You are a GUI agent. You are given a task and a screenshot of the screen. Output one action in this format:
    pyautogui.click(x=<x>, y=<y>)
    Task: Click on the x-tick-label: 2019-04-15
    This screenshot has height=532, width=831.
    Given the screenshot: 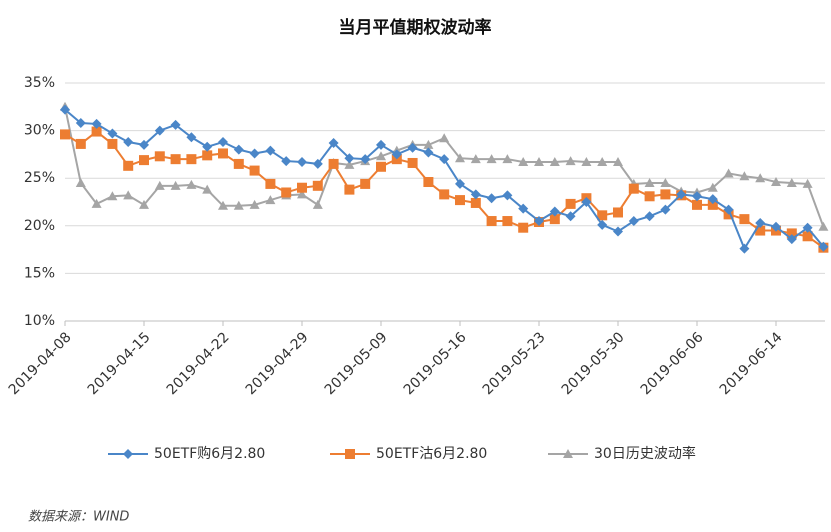 What is the action you would take?
    pyautogui.click(x=119, y=363)
    